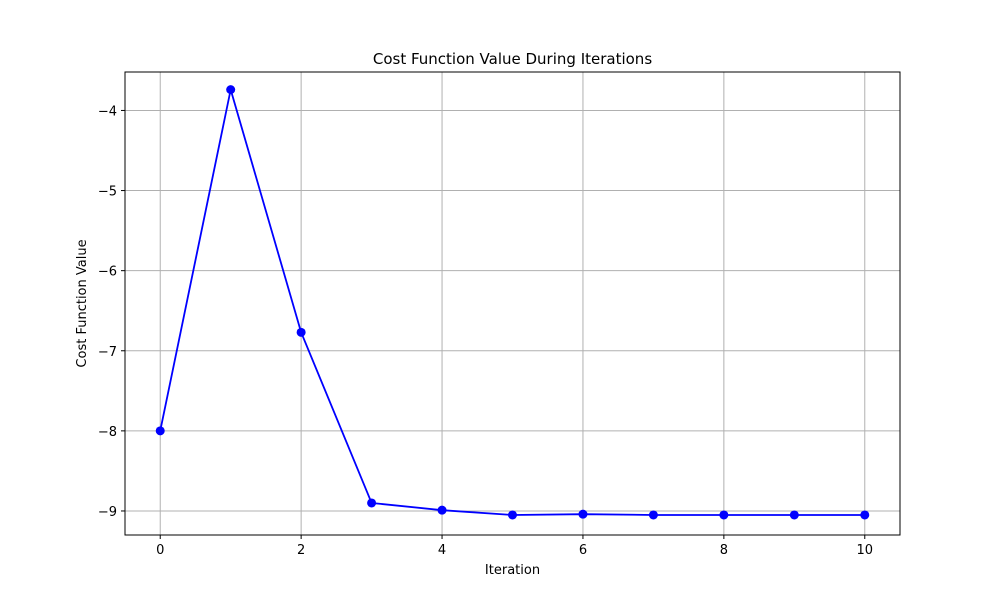 The width and height of the screenshot is (1000, 600). I want to click on y-tick-label: −7, so click(107, 352).